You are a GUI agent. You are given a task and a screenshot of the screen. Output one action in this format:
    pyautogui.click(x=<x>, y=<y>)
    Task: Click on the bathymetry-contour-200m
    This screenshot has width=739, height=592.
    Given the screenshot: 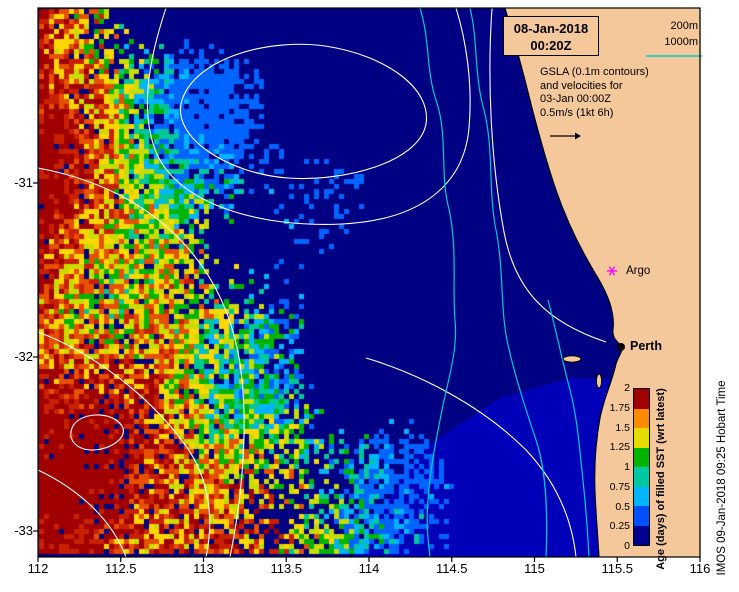 What is the action you would take?
    pyautogui.click(x=508, y=282)
    